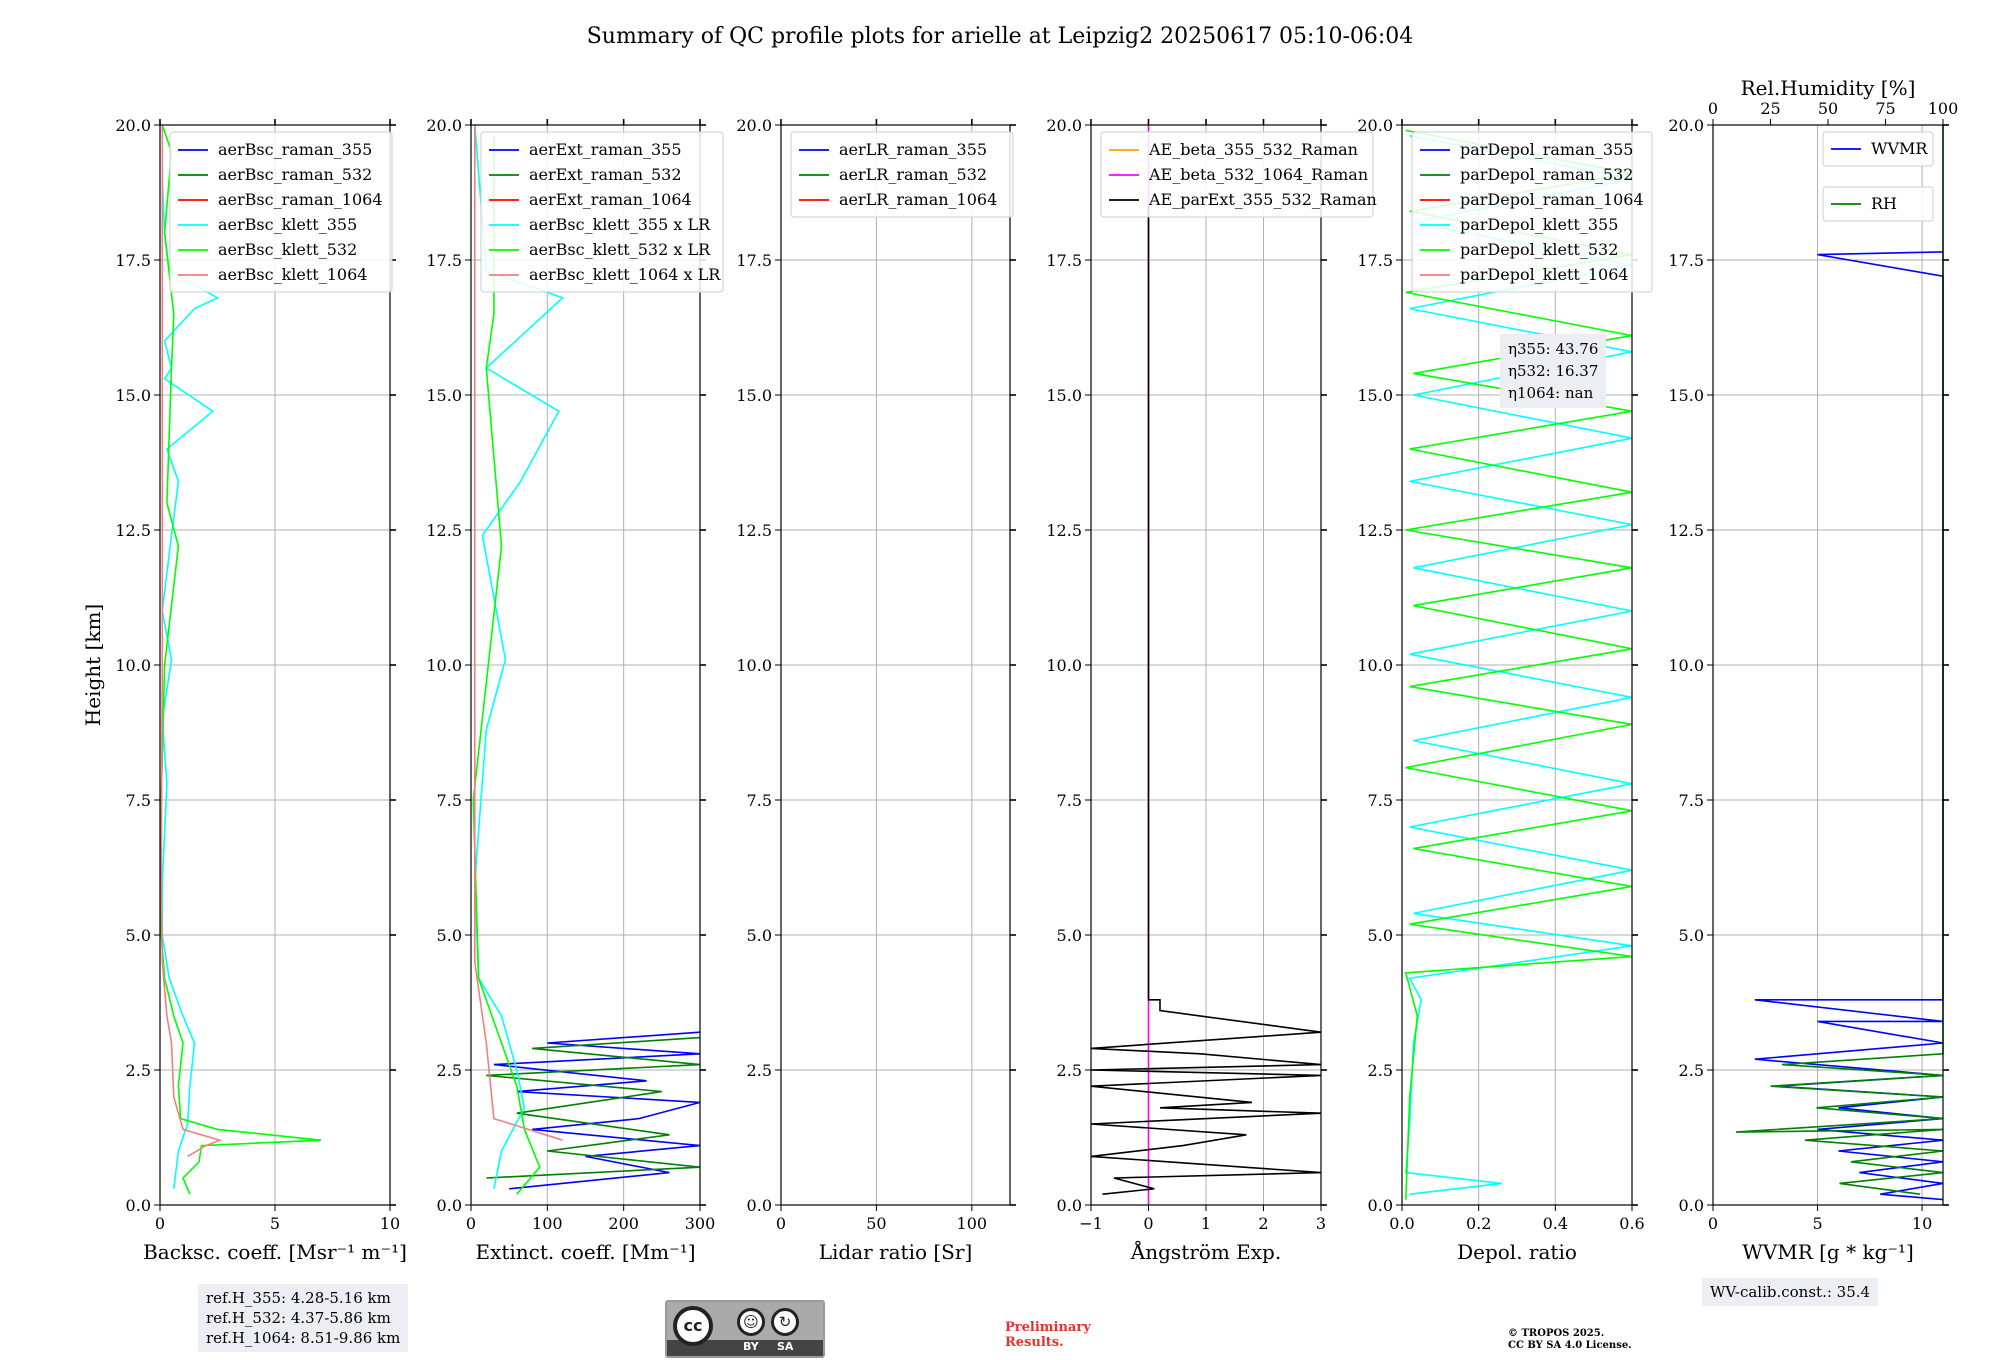  Describe the element at coordinates (295, 174) in the screenshot. I see `legend-label-1: aerBsc_raman_532` at that location.